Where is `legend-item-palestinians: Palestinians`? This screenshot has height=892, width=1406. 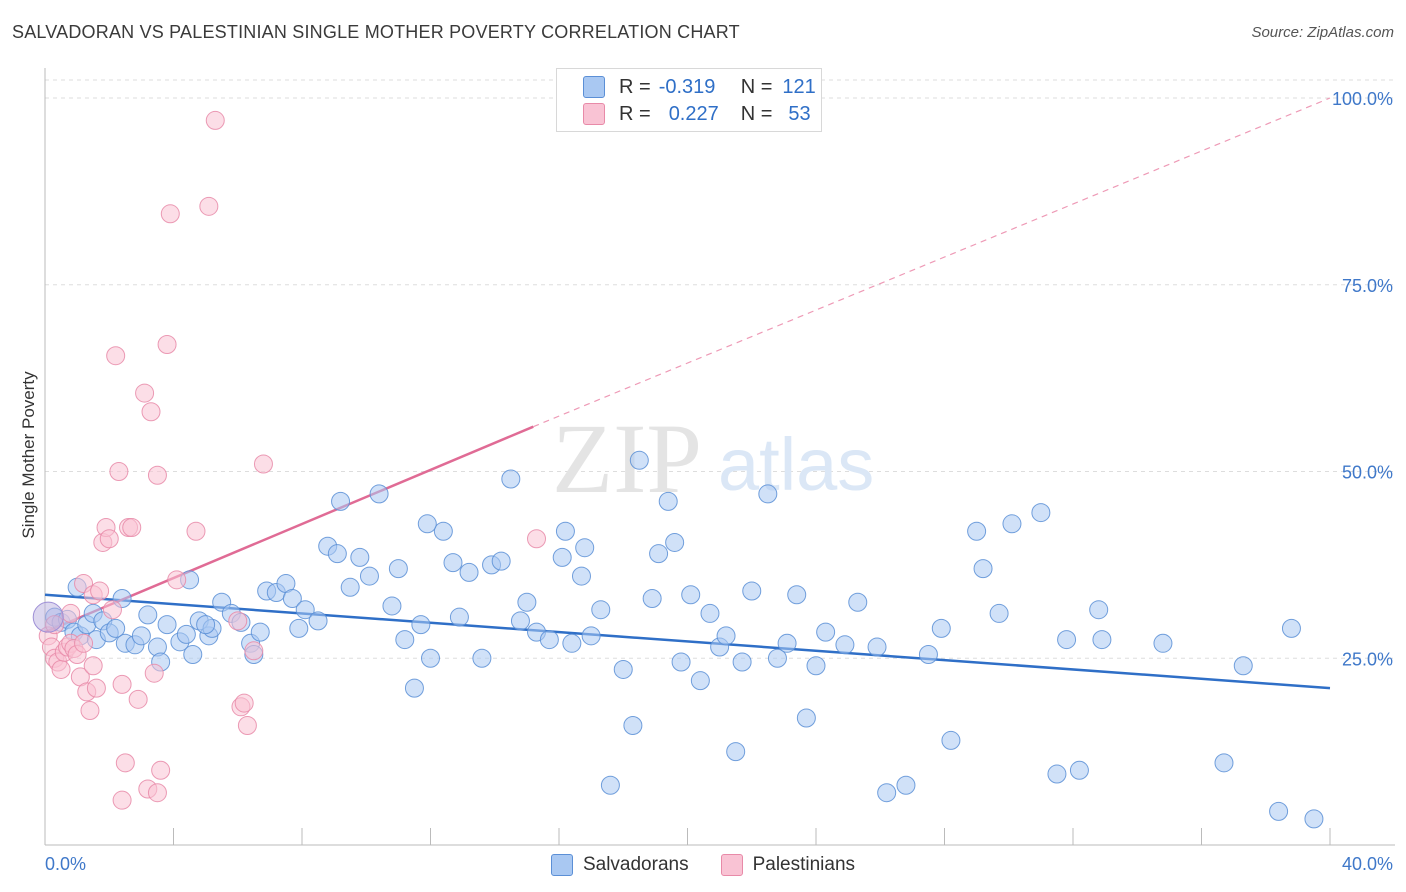
legend-item-palestinians: Palestinians is located at coordinates (788, 865).